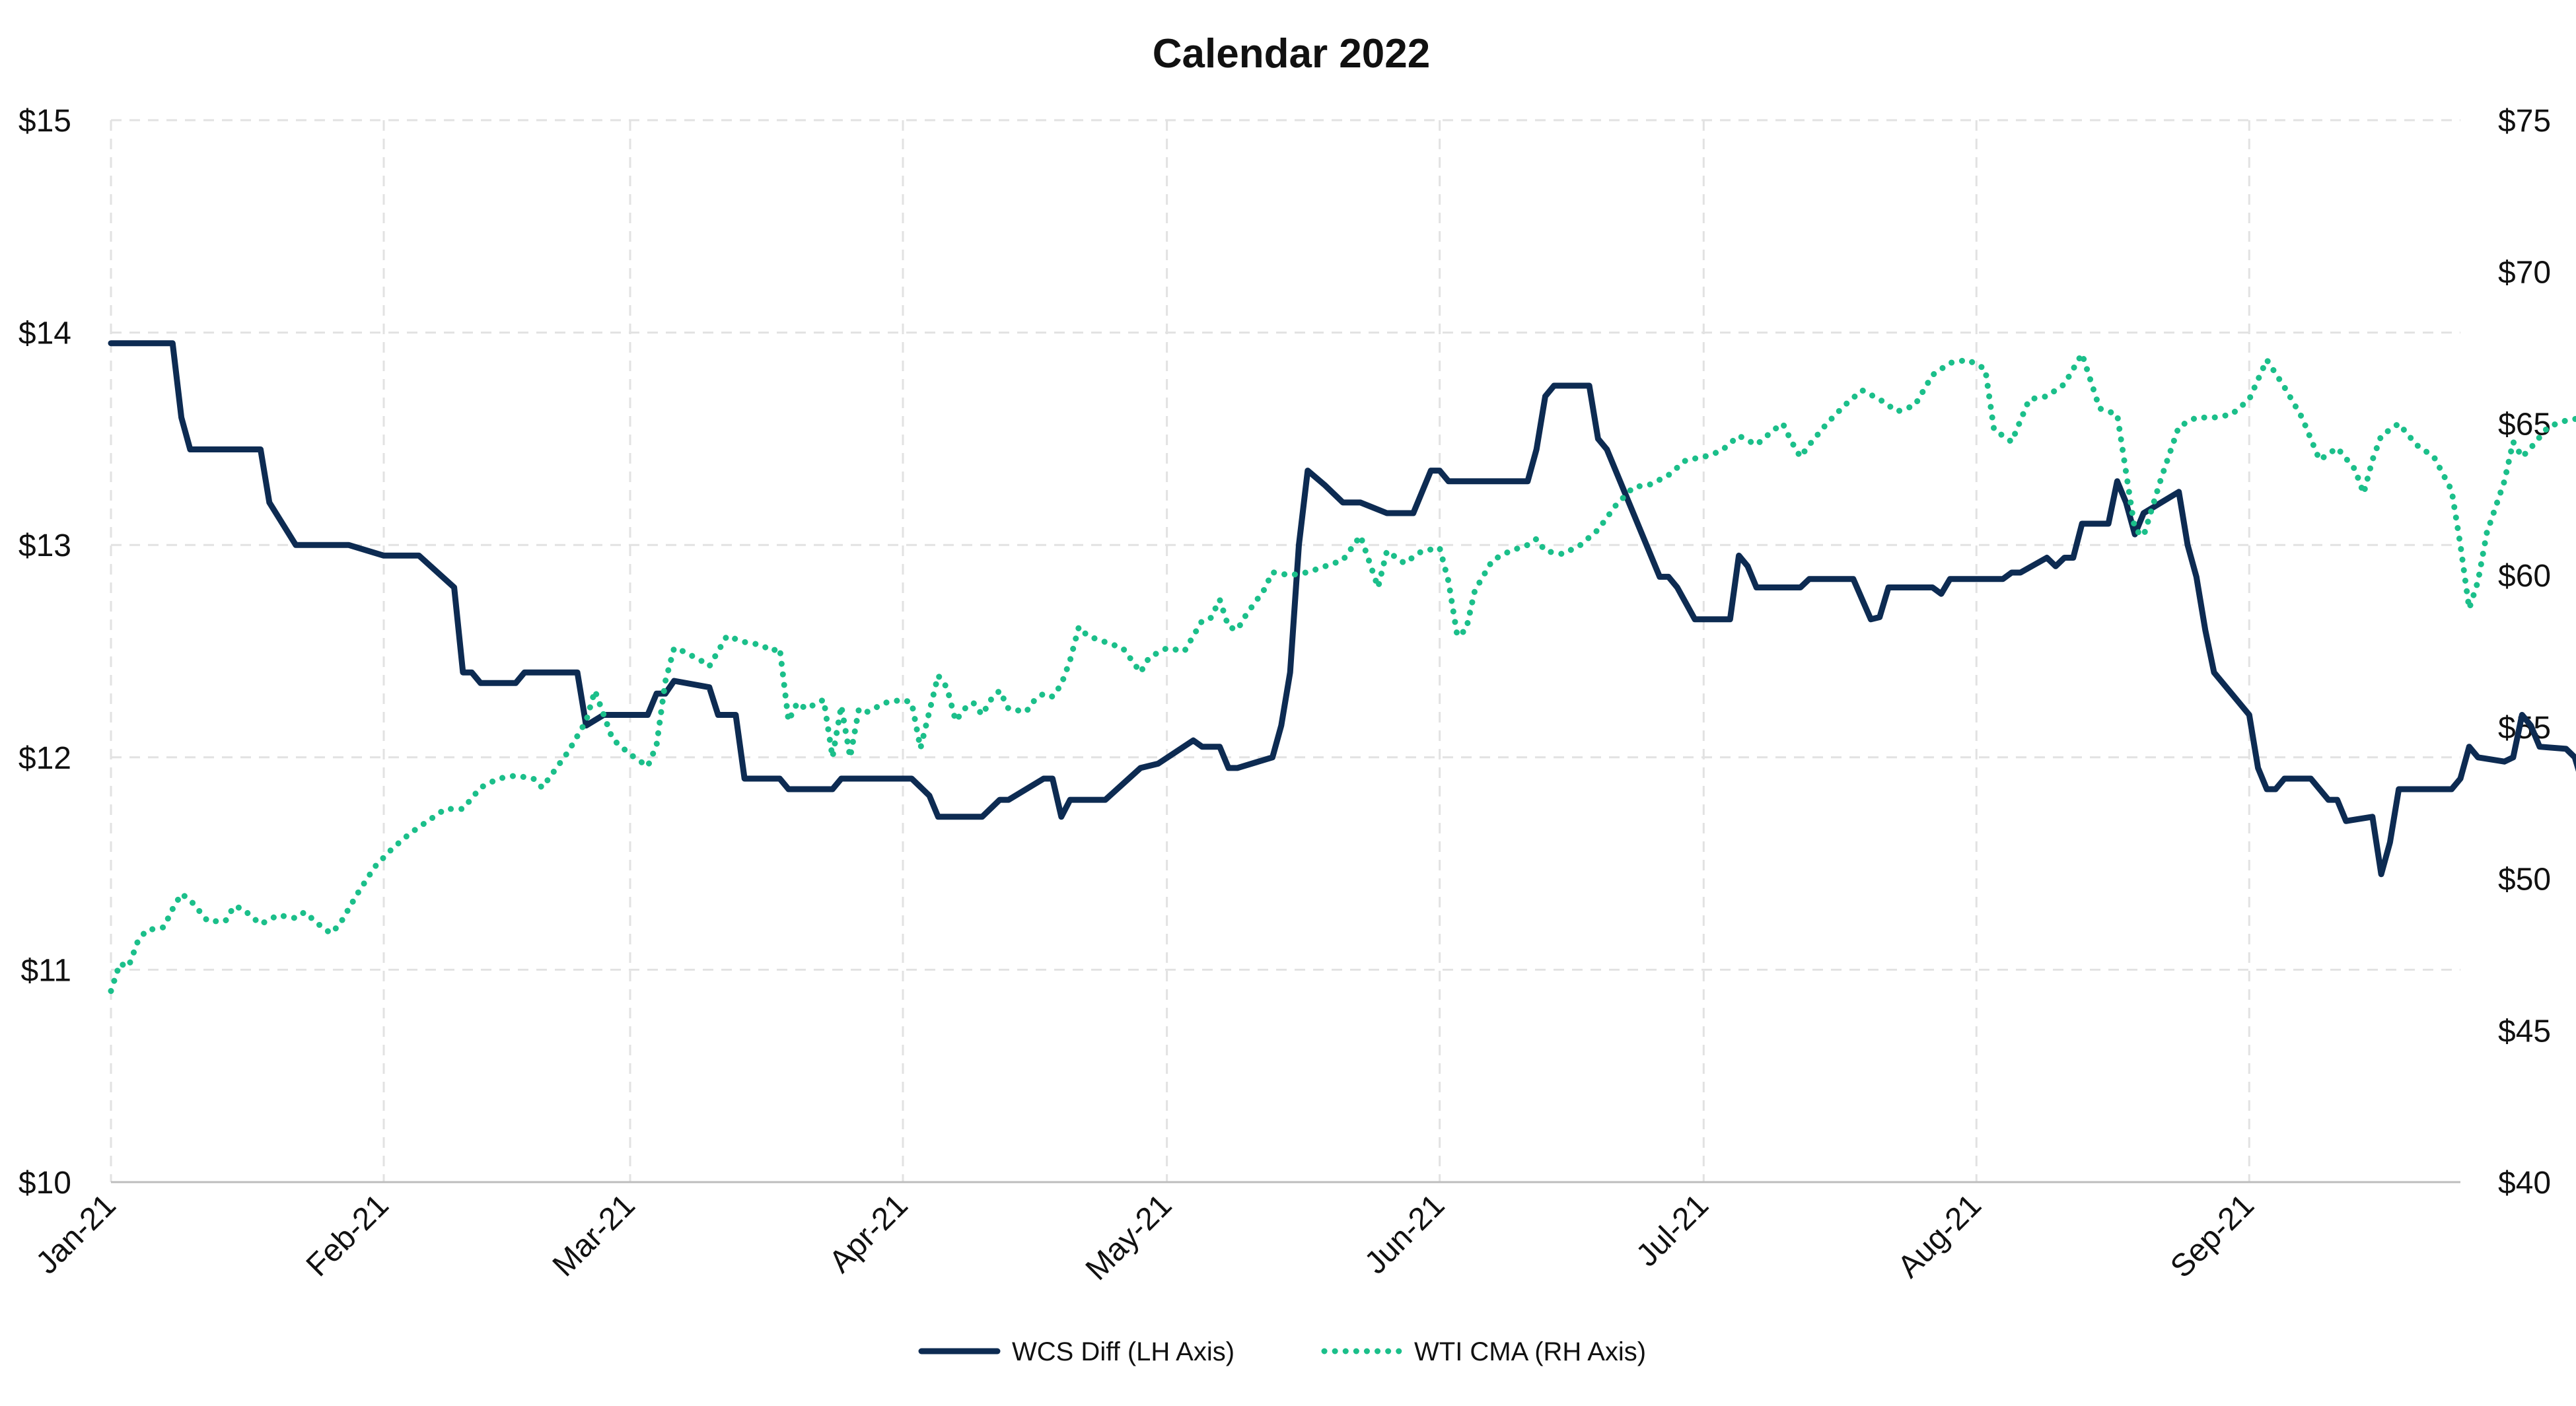 This screenshot has width=2576, height=1406. Describe the element at coordinates (1940, 1235) in the screenshot. I see `x-tick-label: Aug-21` at that location.